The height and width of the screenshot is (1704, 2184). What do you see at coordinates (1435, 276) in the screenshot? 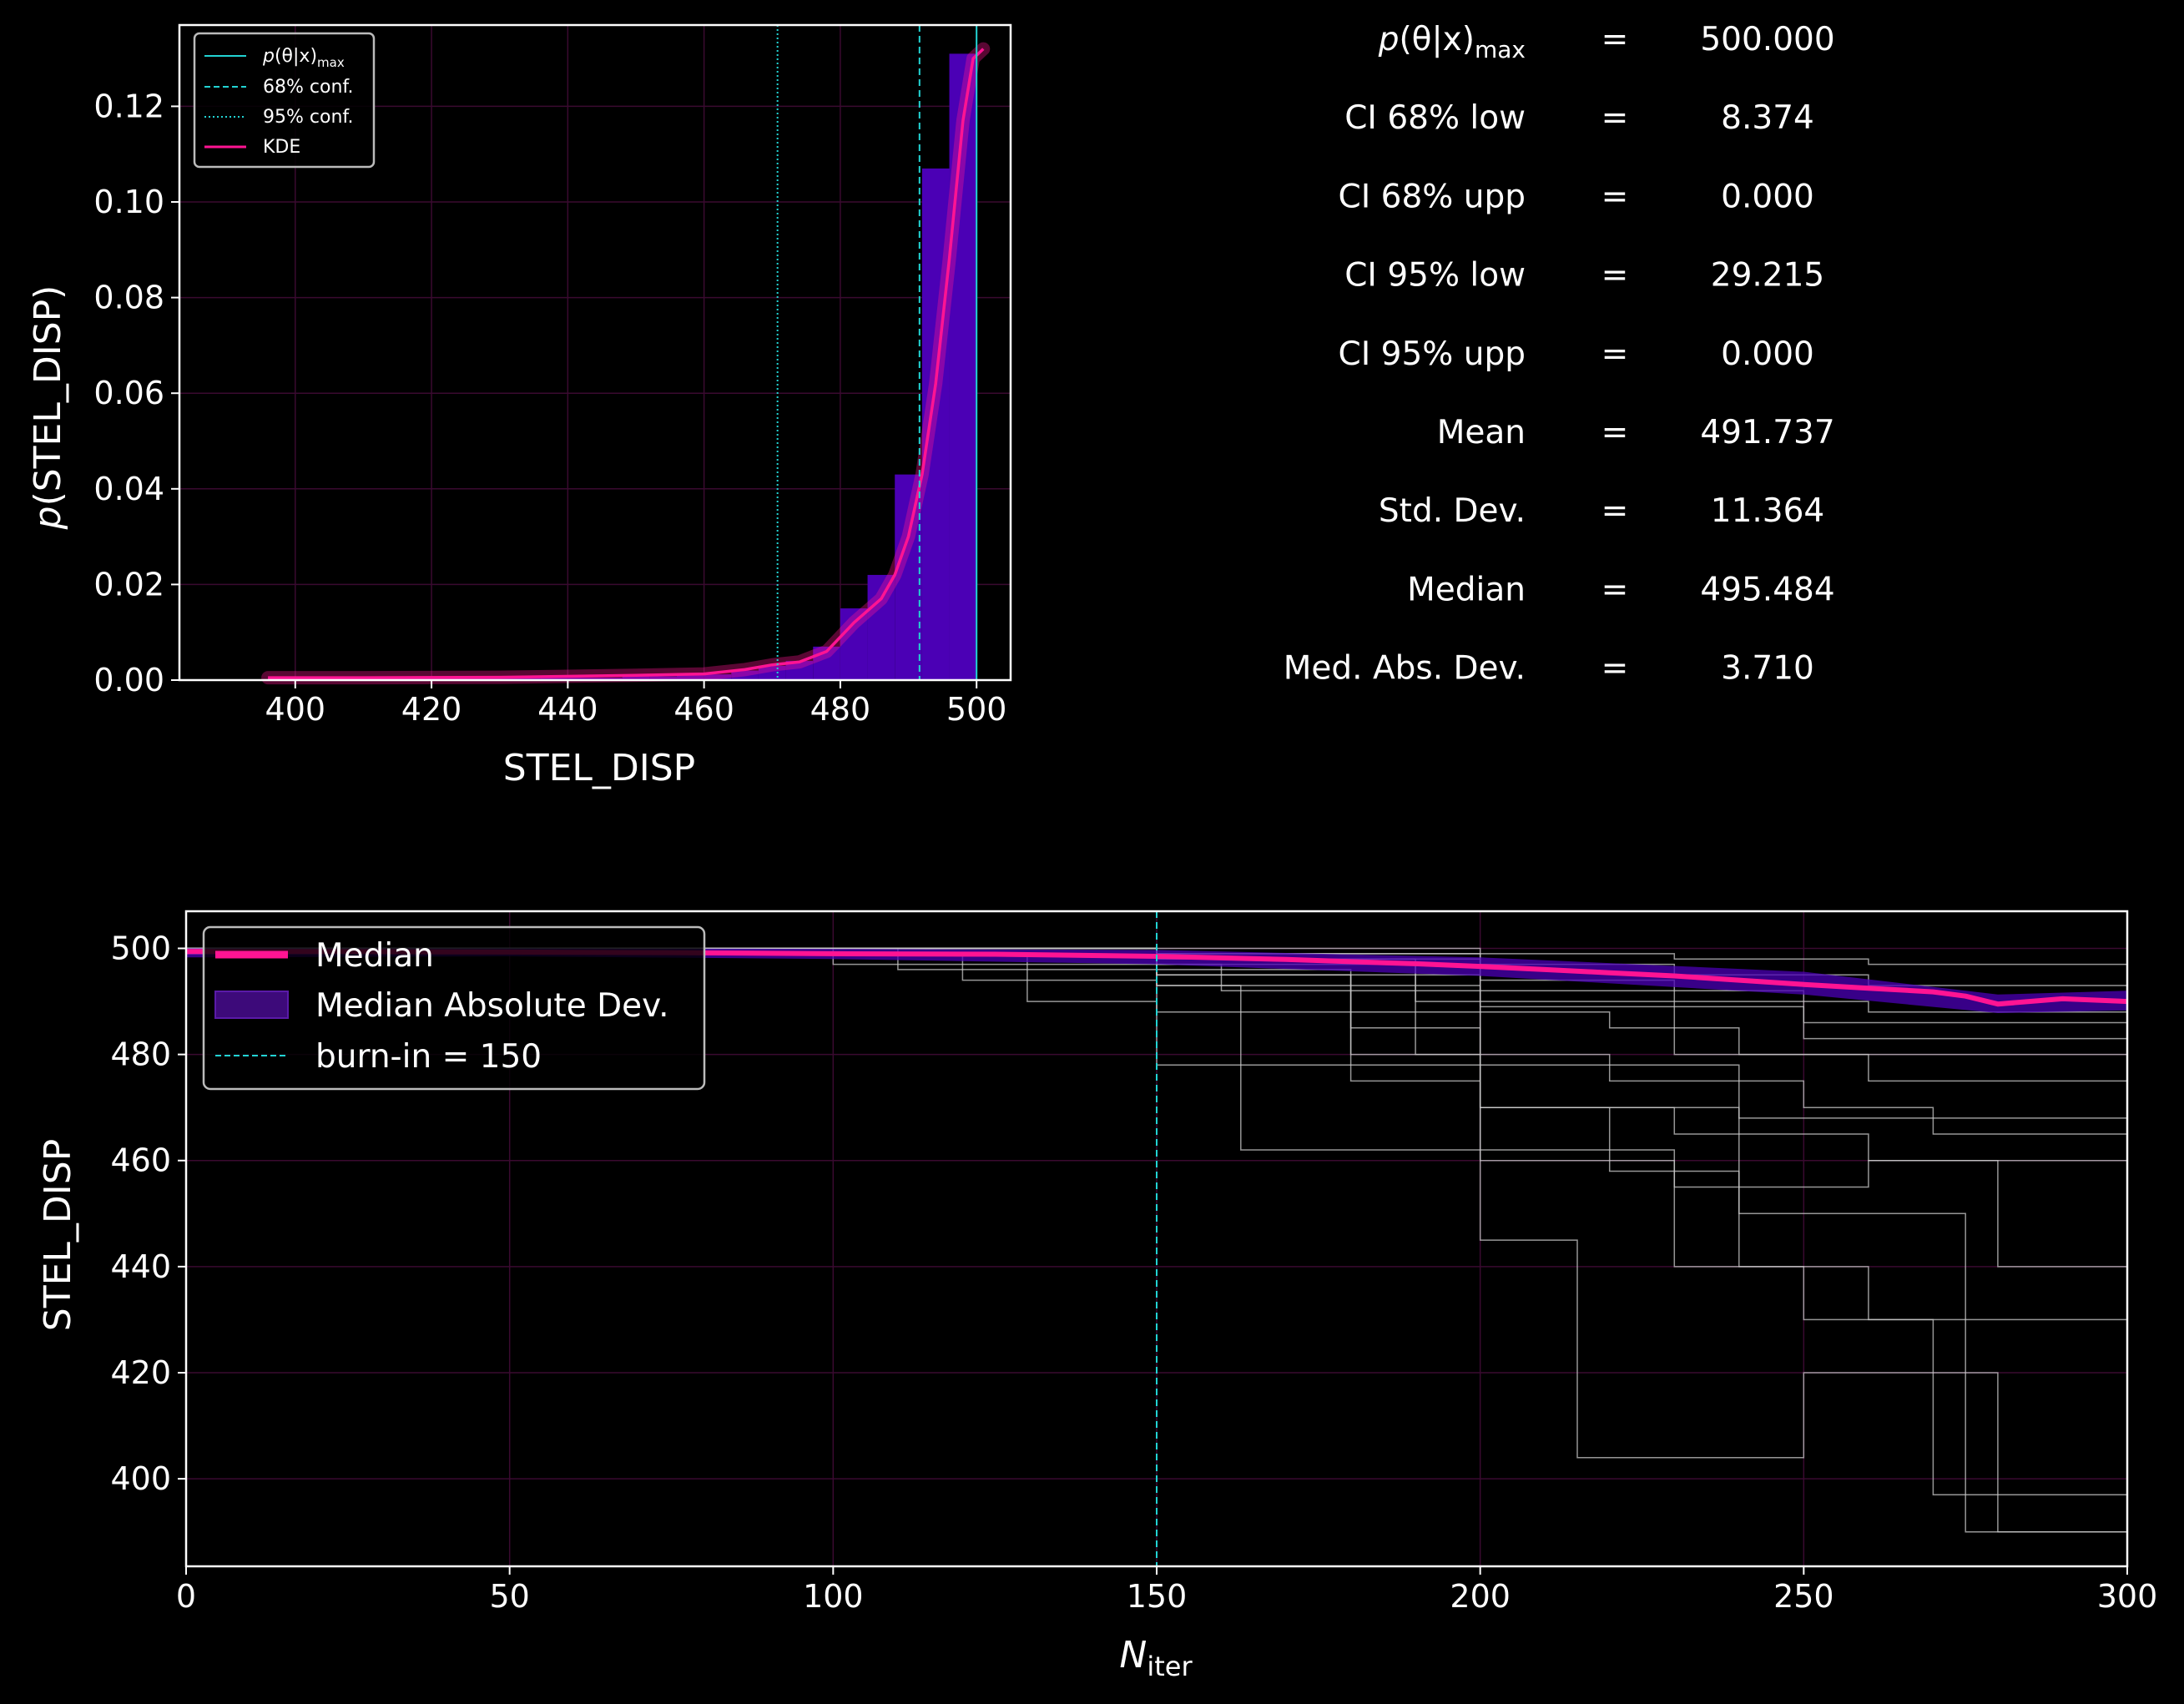
I see `stat-label: CI 95% low` at bounding box center [1435, 276].